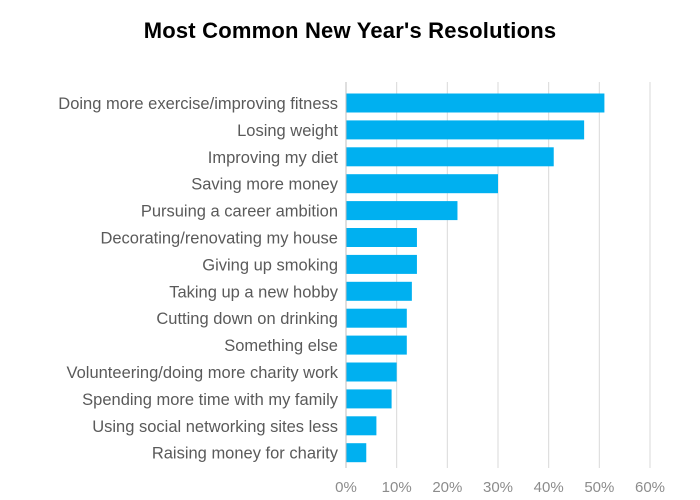 Image resolution: width=700 pixels, height=500 pixels. What do you see at coordinates (247, 319) in the screenshot?
I see `category-label: Cutting down on drinking` at bounding box center [247, 319].